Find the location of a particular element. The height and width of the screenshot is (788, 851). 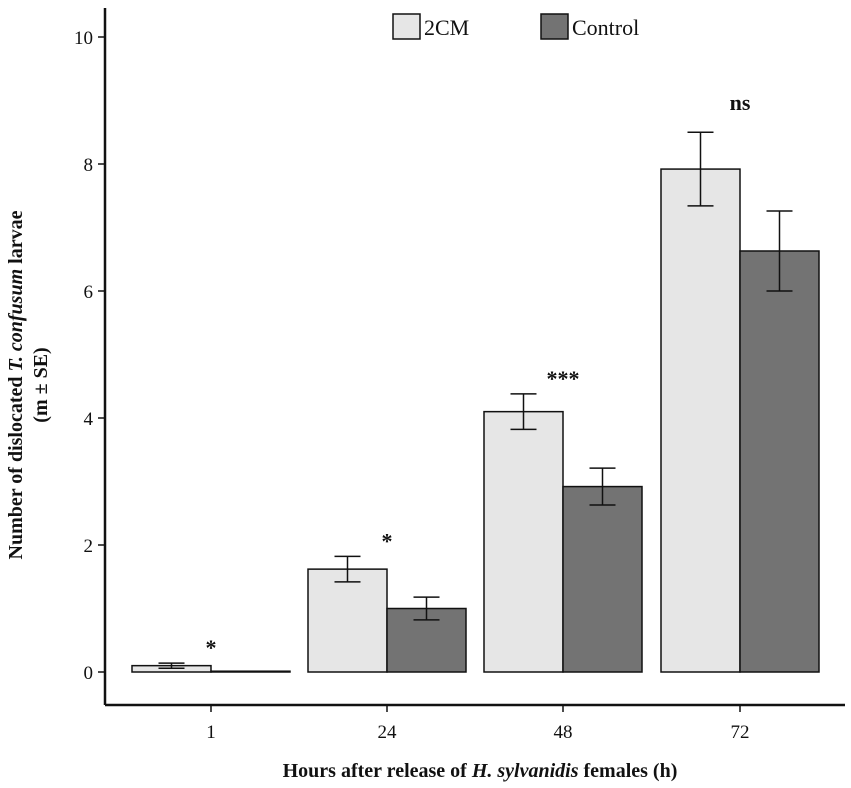

significance-label-72: ns is located at coordinates (740, 102).